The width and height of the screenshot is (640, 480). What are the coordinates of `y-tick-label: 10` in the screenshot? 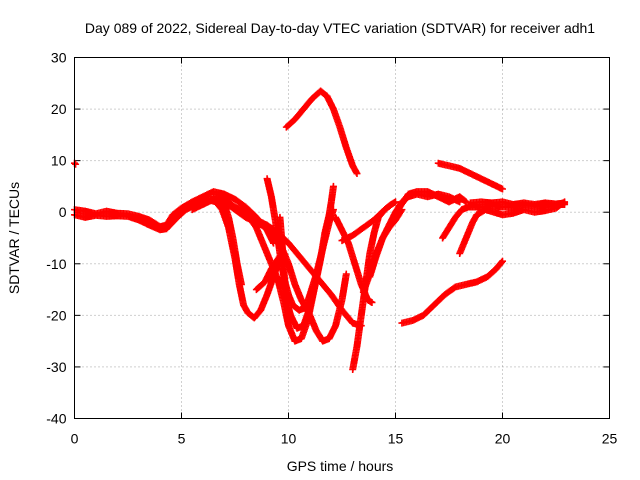 It's located at (59, 161).